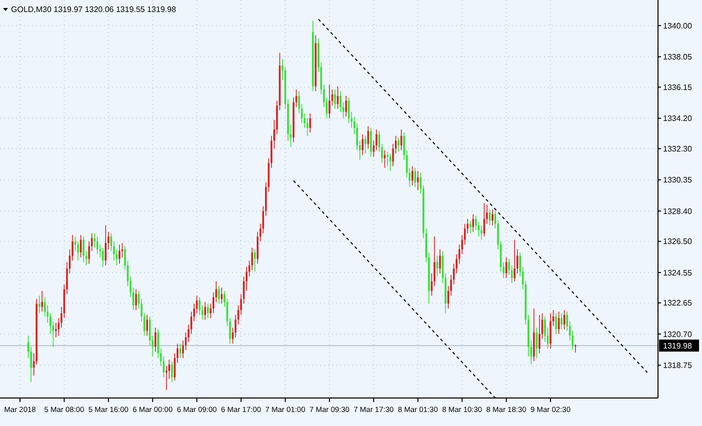 This screenshot has height=426, width=702. Describe the element at coordinates (94, 9) in the screenshot. I see `text: GOLD,M30 1319.97 1320.06 1319.55 1319.98` at that location.